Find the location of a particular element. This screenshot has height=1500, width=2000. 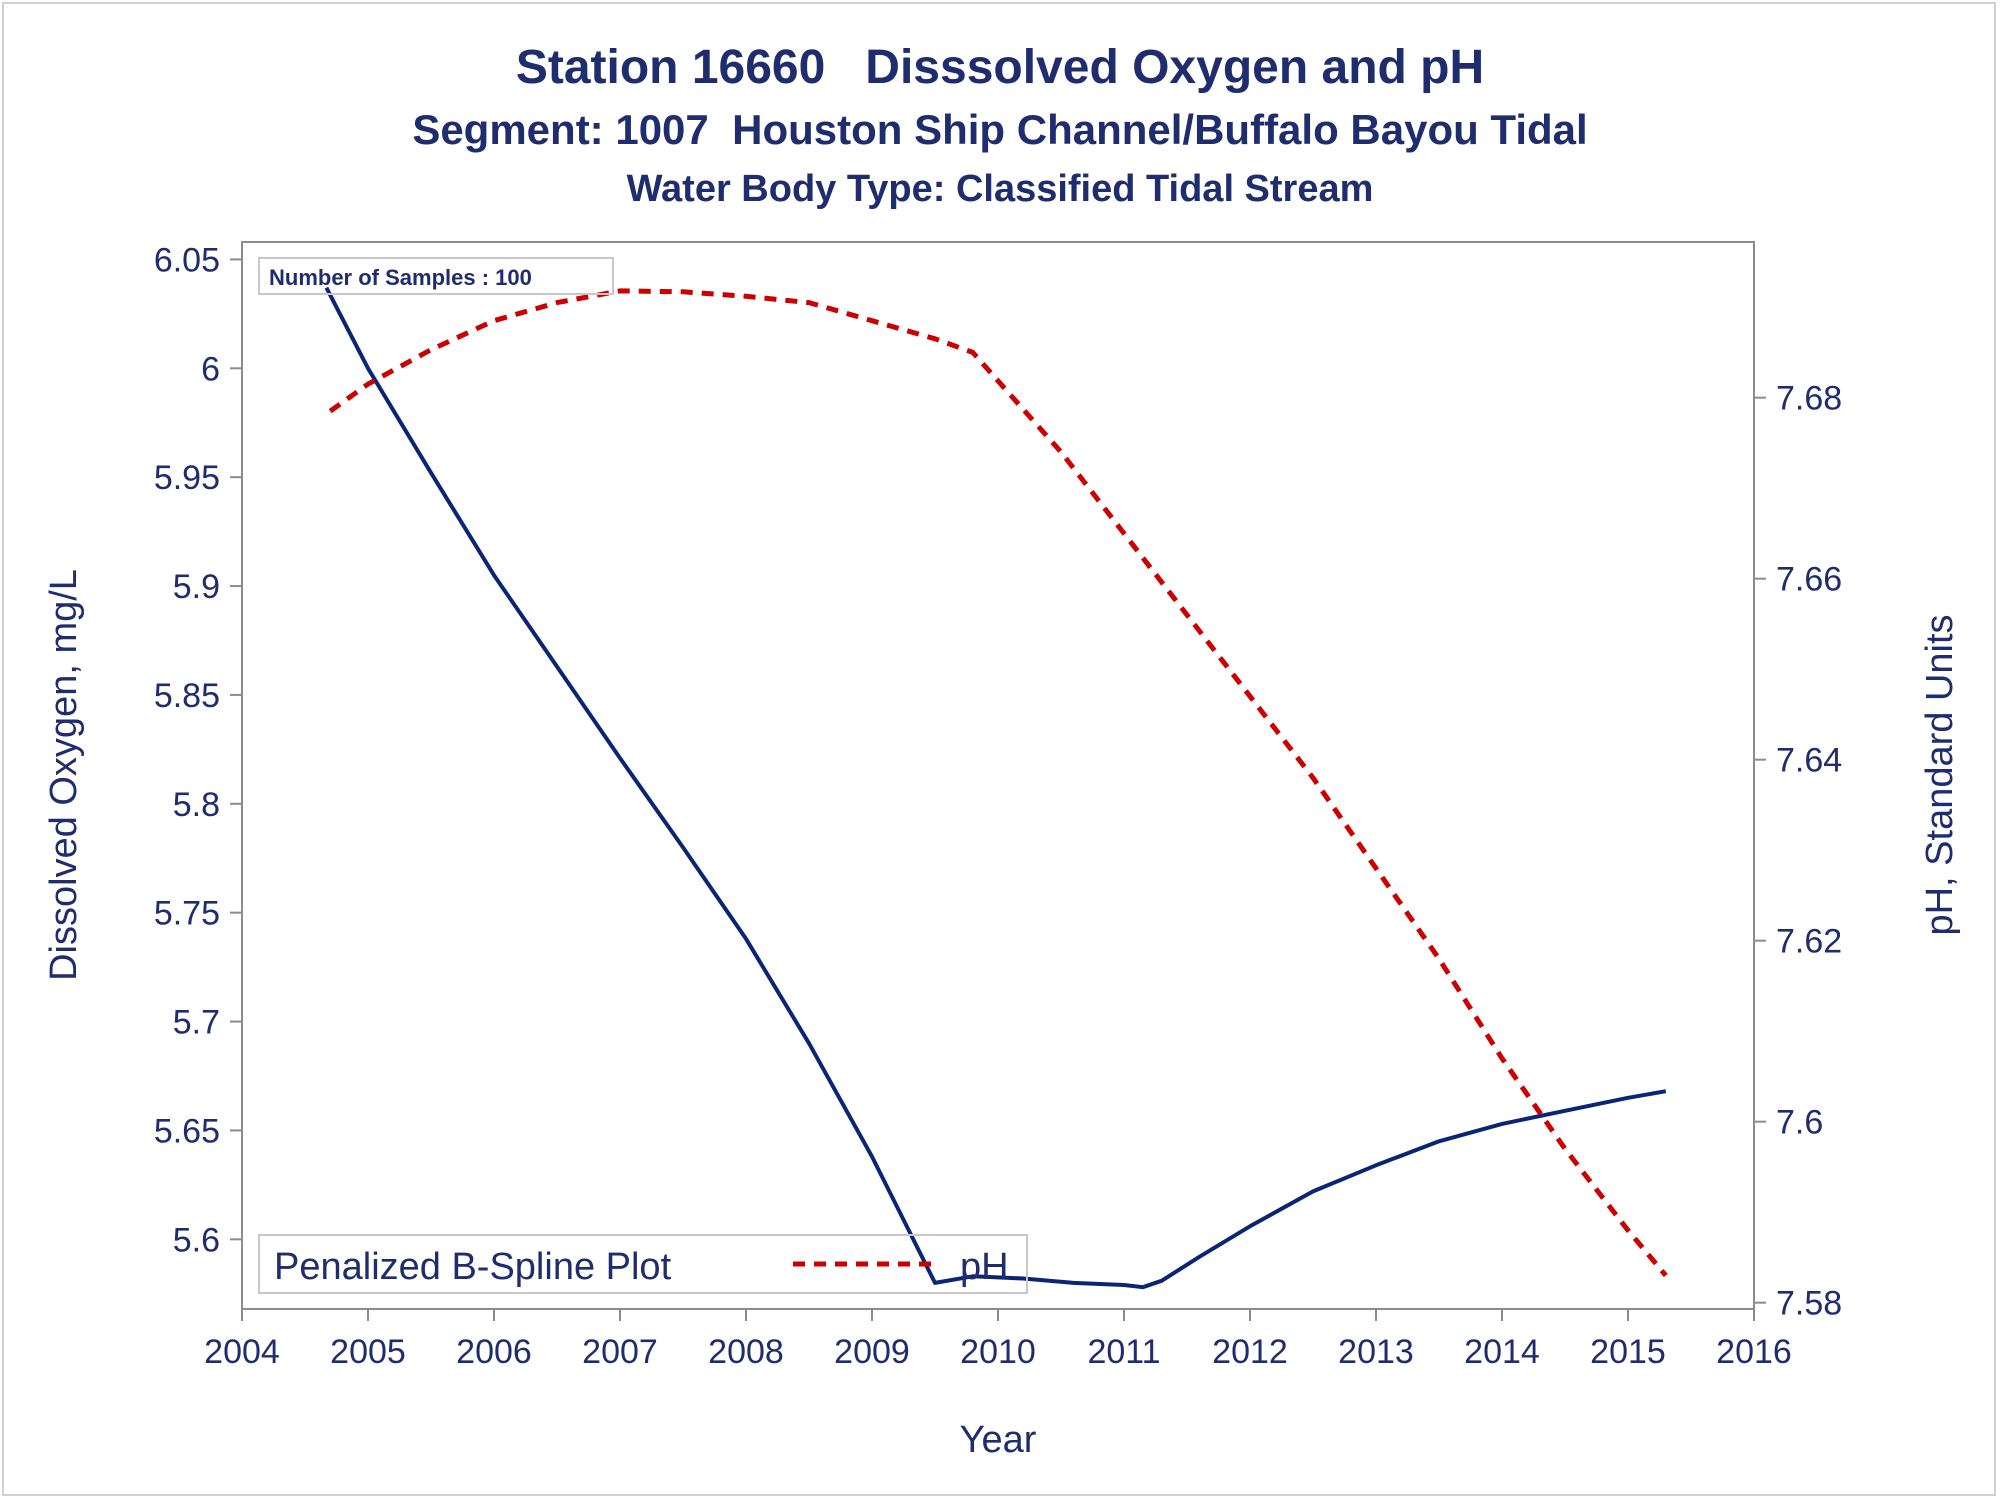

y-right-tick-label: 7.58 is located at coordinates (1809, 1304).